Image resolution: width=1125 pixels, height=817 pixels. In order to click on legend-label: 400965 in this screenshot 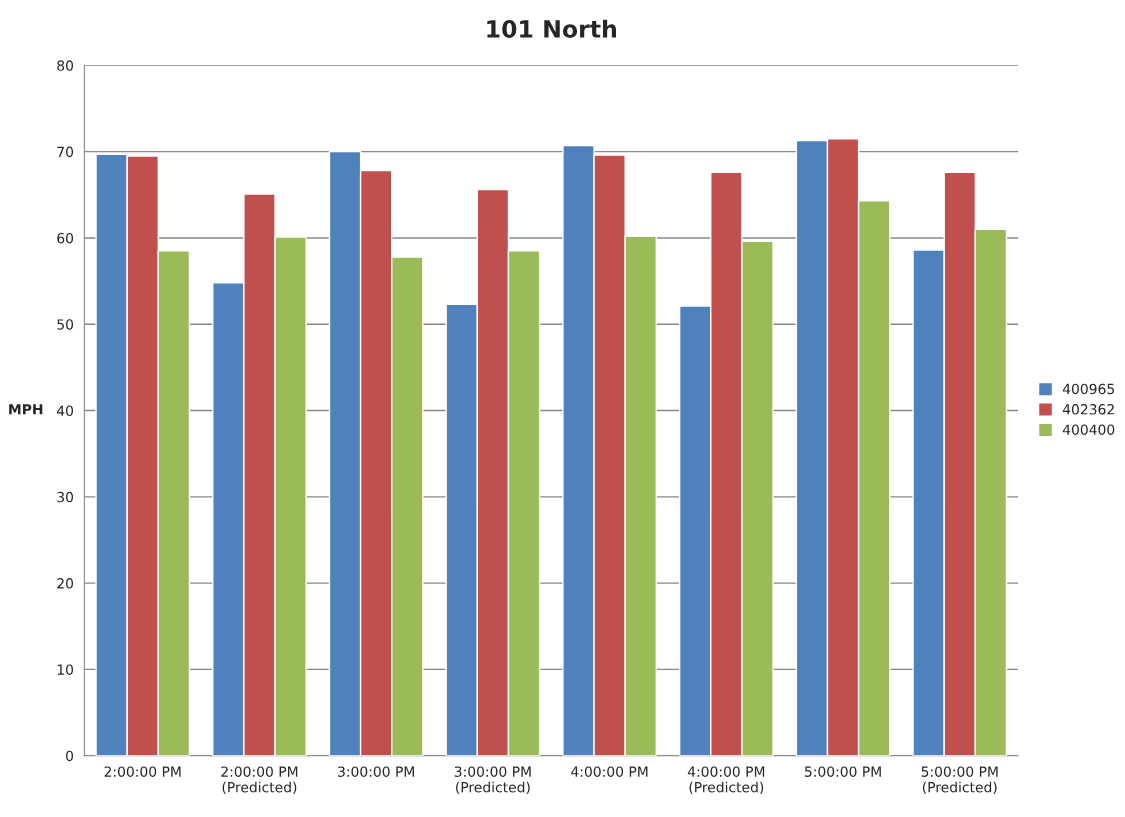, I will do `click(1088, 389)`.